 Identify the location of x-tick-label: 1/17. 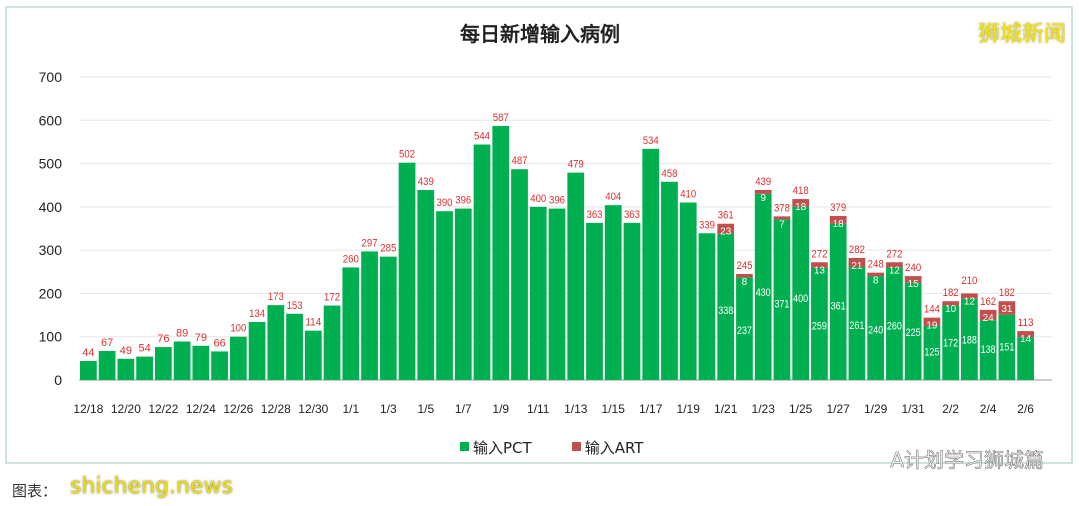
(651, 409).